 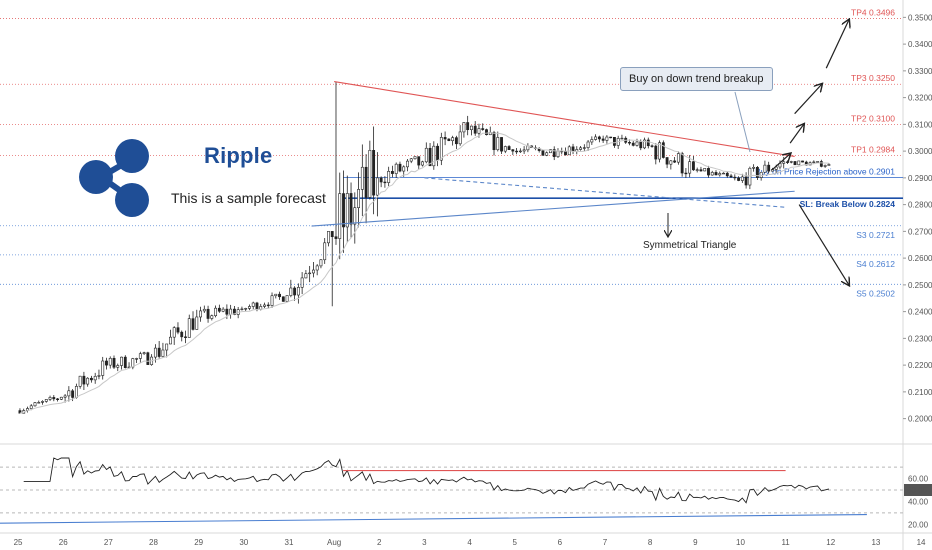 I want to click on triangle-label: Symmetrical Triangle, so click(x=690, y=245).